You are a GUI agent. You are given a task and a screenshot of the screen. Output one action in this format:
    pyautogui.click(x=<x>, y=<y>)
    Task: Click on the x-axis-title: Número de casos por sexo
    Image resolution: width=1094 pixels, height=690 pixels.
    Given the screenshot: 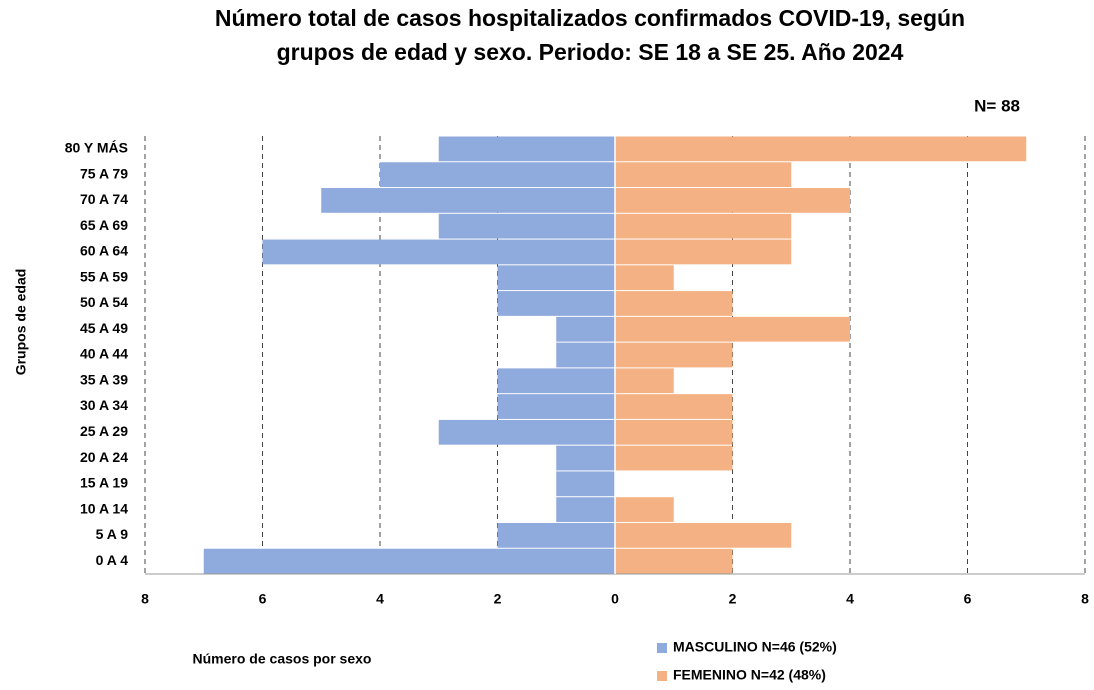 What is the action you would take?
    pyautogui.click(x=282, y=659)
    